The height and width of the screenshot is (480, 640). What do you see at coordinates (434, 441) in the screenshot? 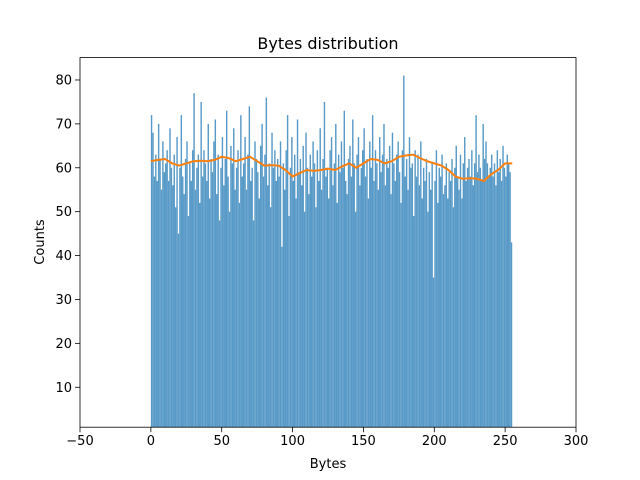
I see `x-tick-label: 200` at bounding box center [434, 441].